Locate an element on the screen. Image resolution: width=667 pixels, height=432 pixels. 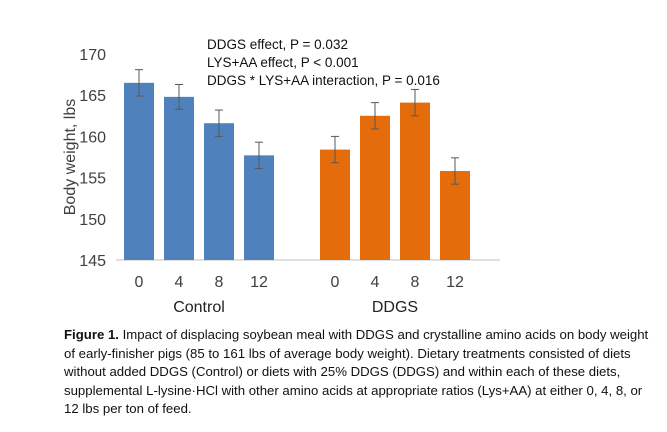
y-tick-label: 170 is located at coordinates (92, 55).